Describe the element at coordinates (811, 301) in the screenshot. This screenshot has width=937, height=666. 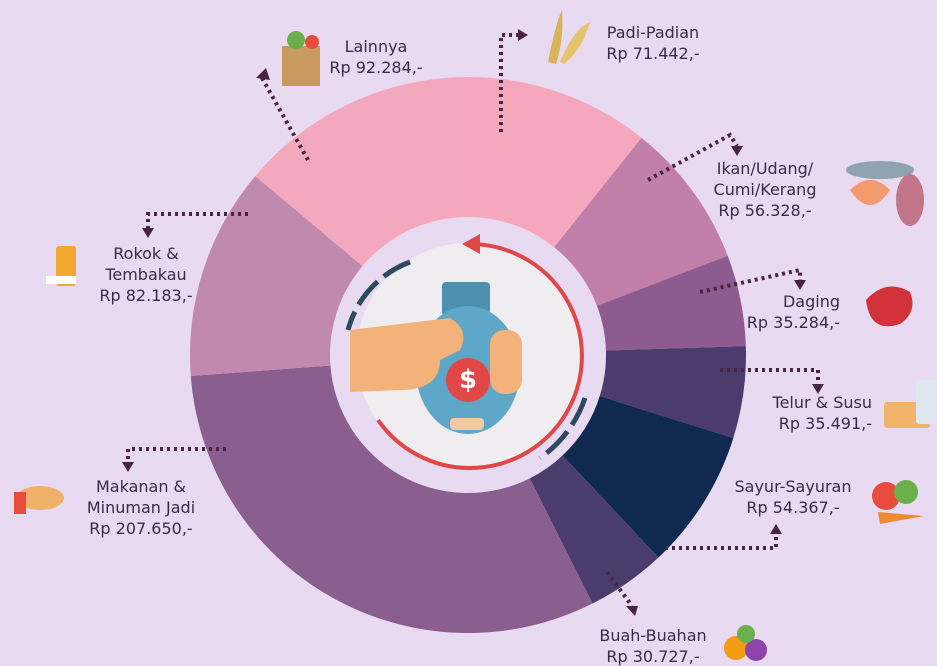
I see `category-name: Daging` at that location.